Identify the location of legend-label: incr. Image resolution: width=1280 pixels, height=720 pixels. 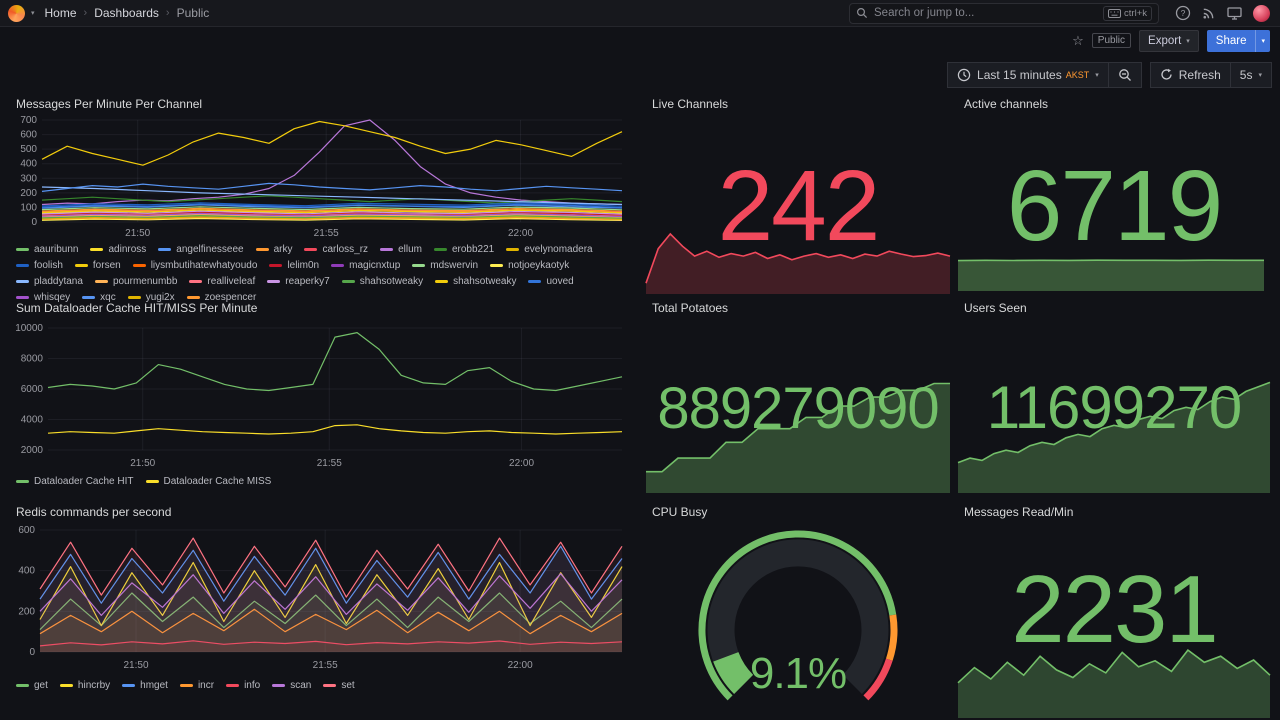
(206, 685).